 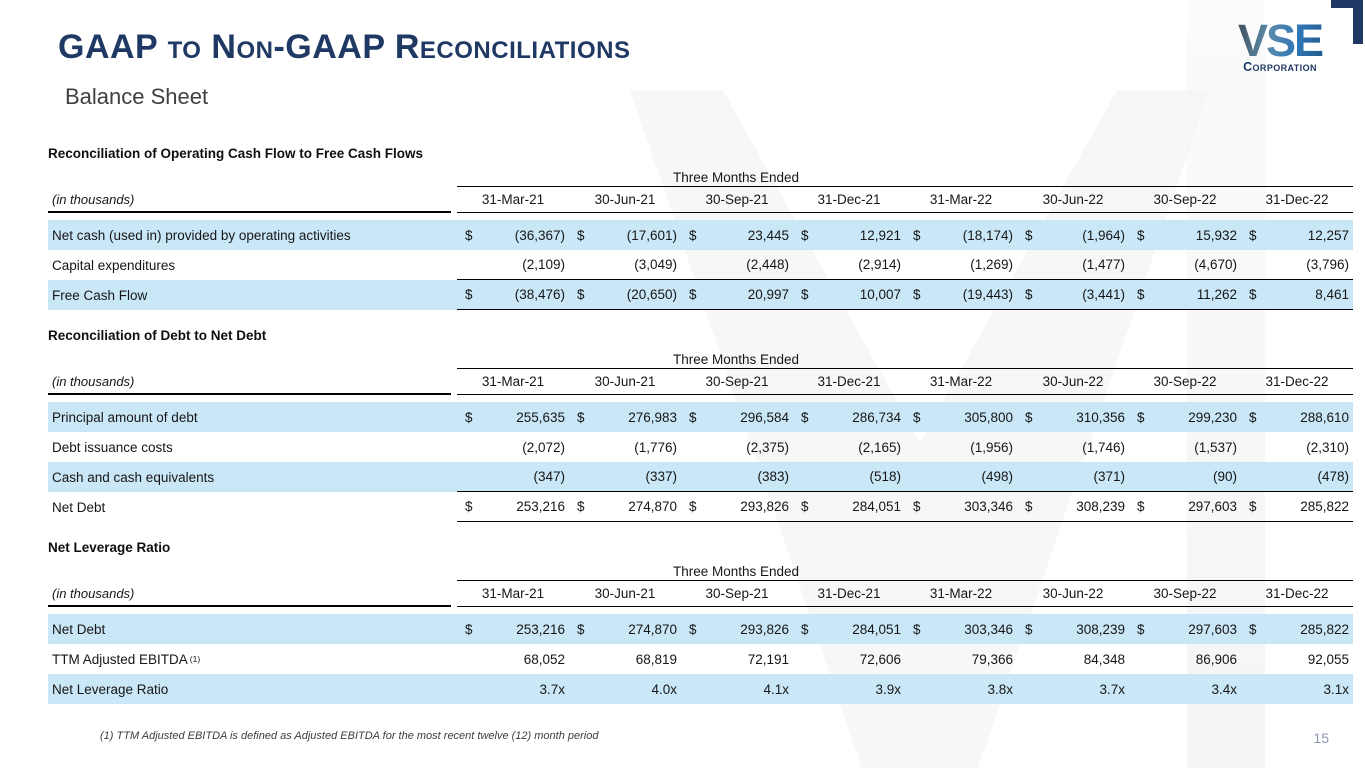 I want to click on value-cell: $285,822, so click(x=1297, y=629).